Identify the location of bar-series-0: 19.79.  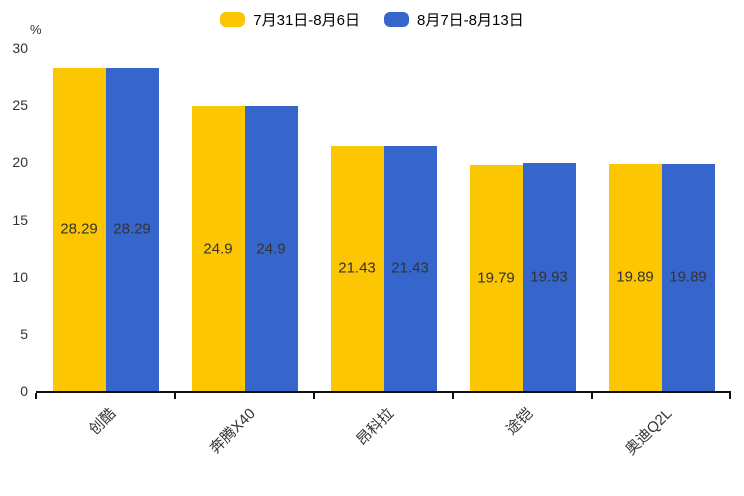
(496, 277).